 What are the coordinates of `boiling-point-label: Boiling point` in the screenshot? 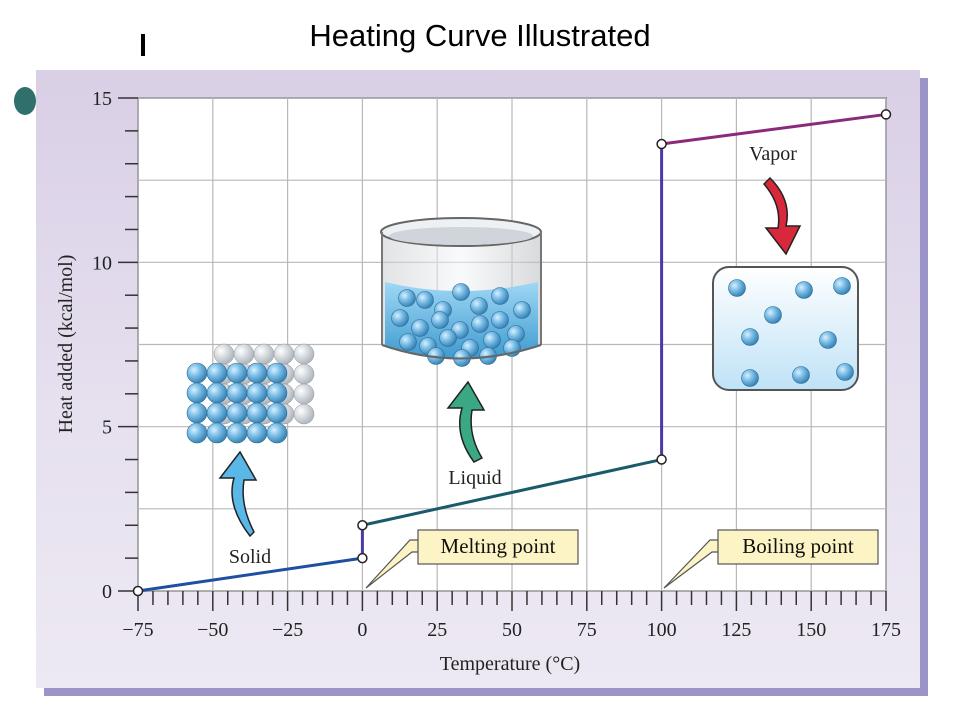 It's located at (798, 546).